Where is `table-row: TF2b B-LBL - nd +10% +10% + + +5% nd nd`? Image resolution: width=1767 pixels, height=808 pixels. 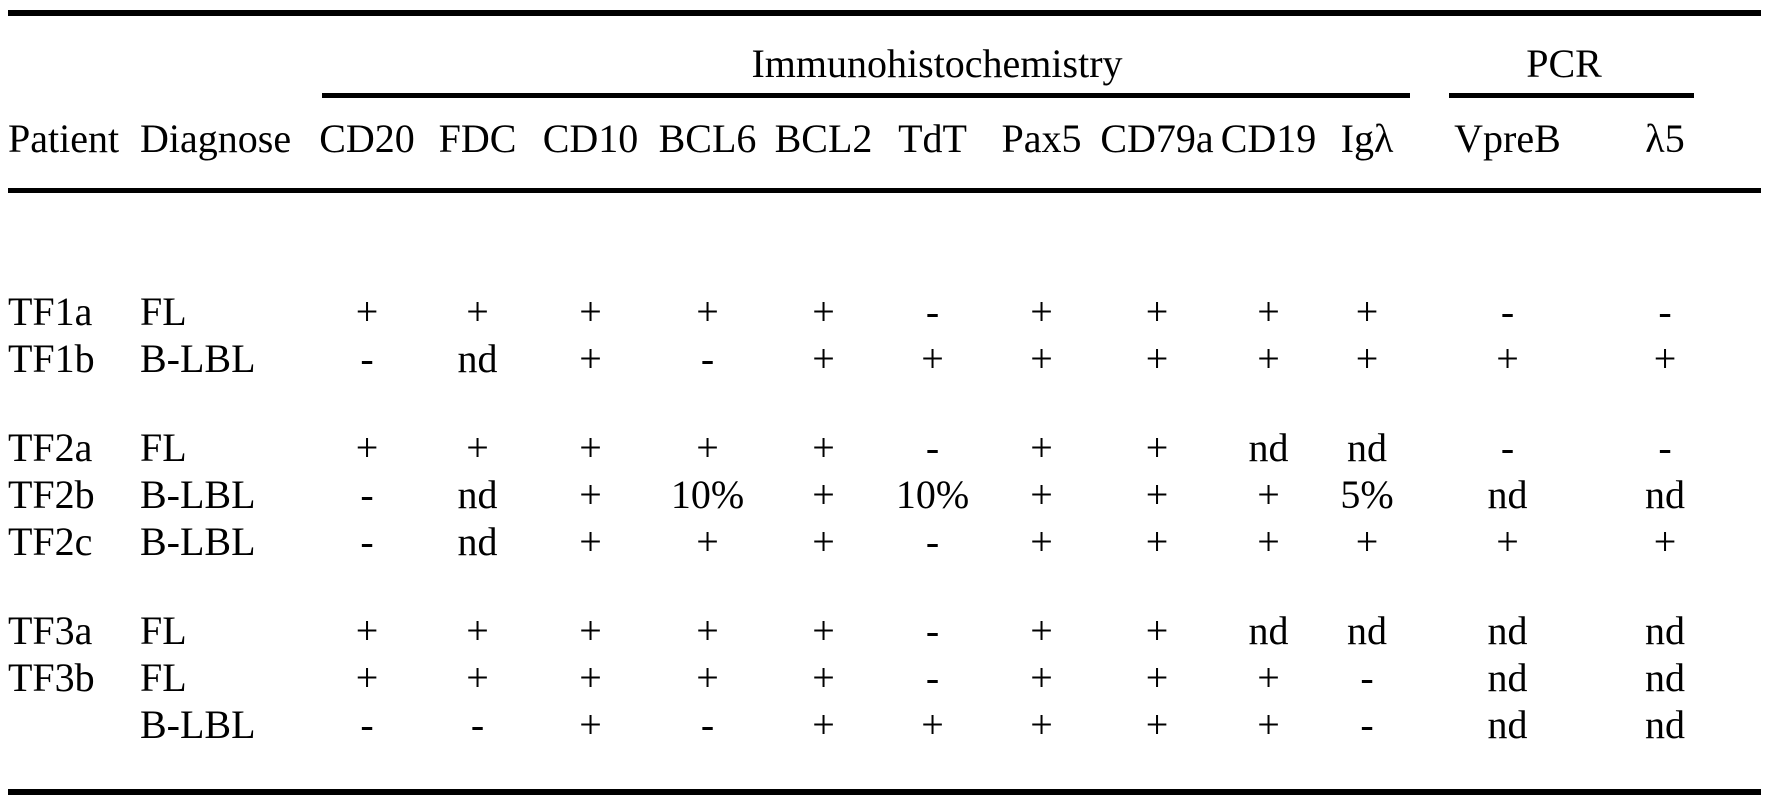 table-row: TF2b B-LBL - nd +10% +10% + + +5% nd nd is located at coordinates (883, 494).